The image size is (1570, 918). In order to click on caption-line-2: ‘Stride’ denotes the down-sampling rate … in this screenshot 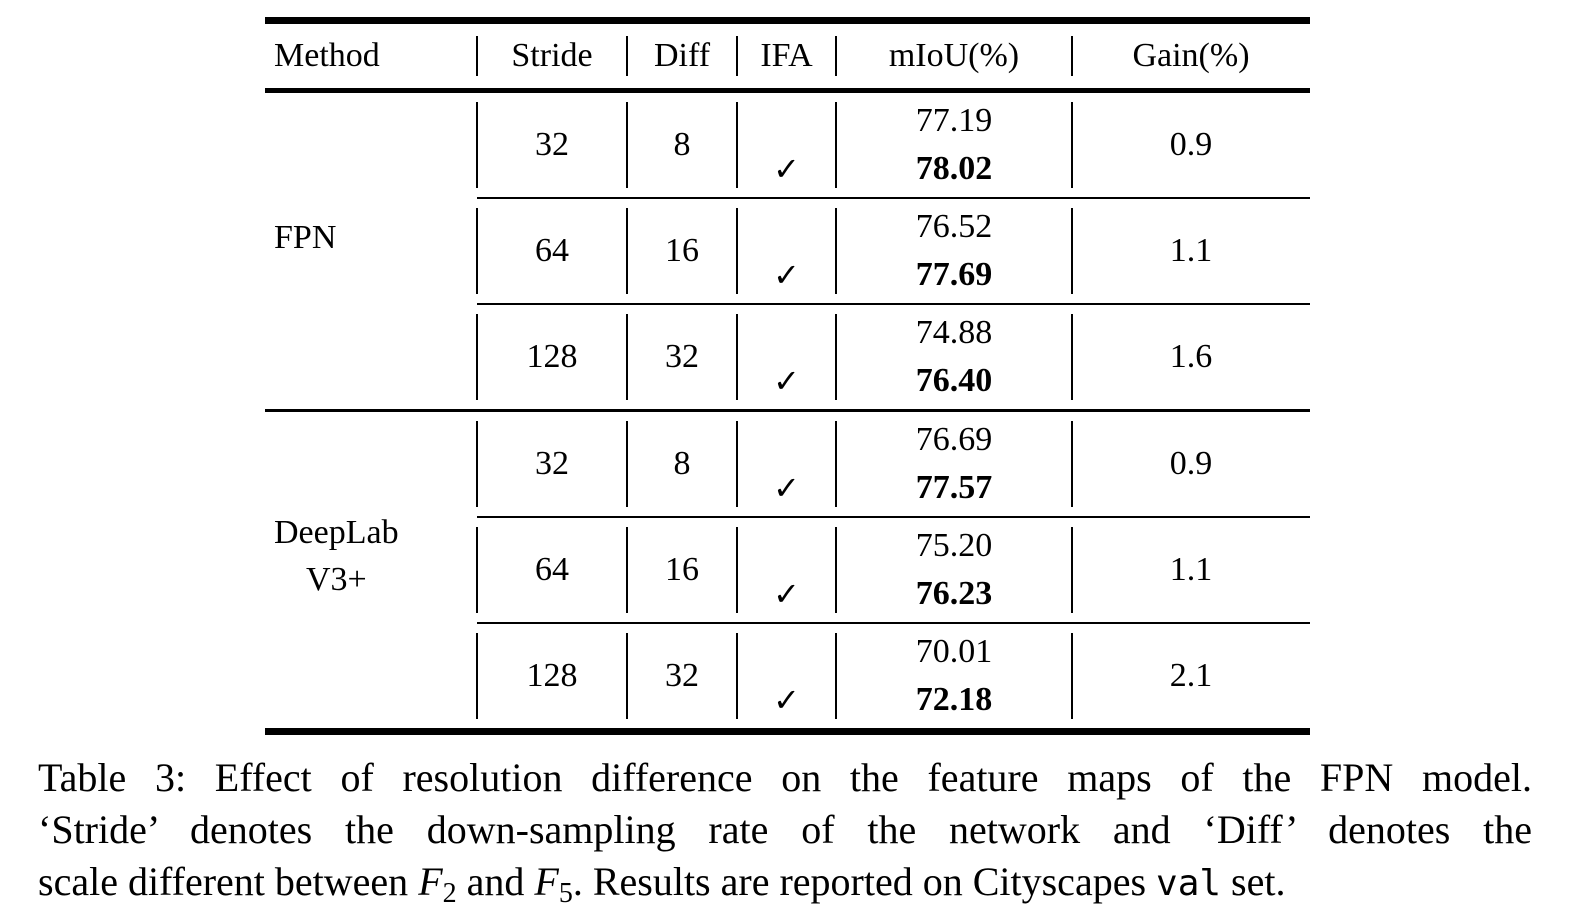, I will do `click(785, 829)`.